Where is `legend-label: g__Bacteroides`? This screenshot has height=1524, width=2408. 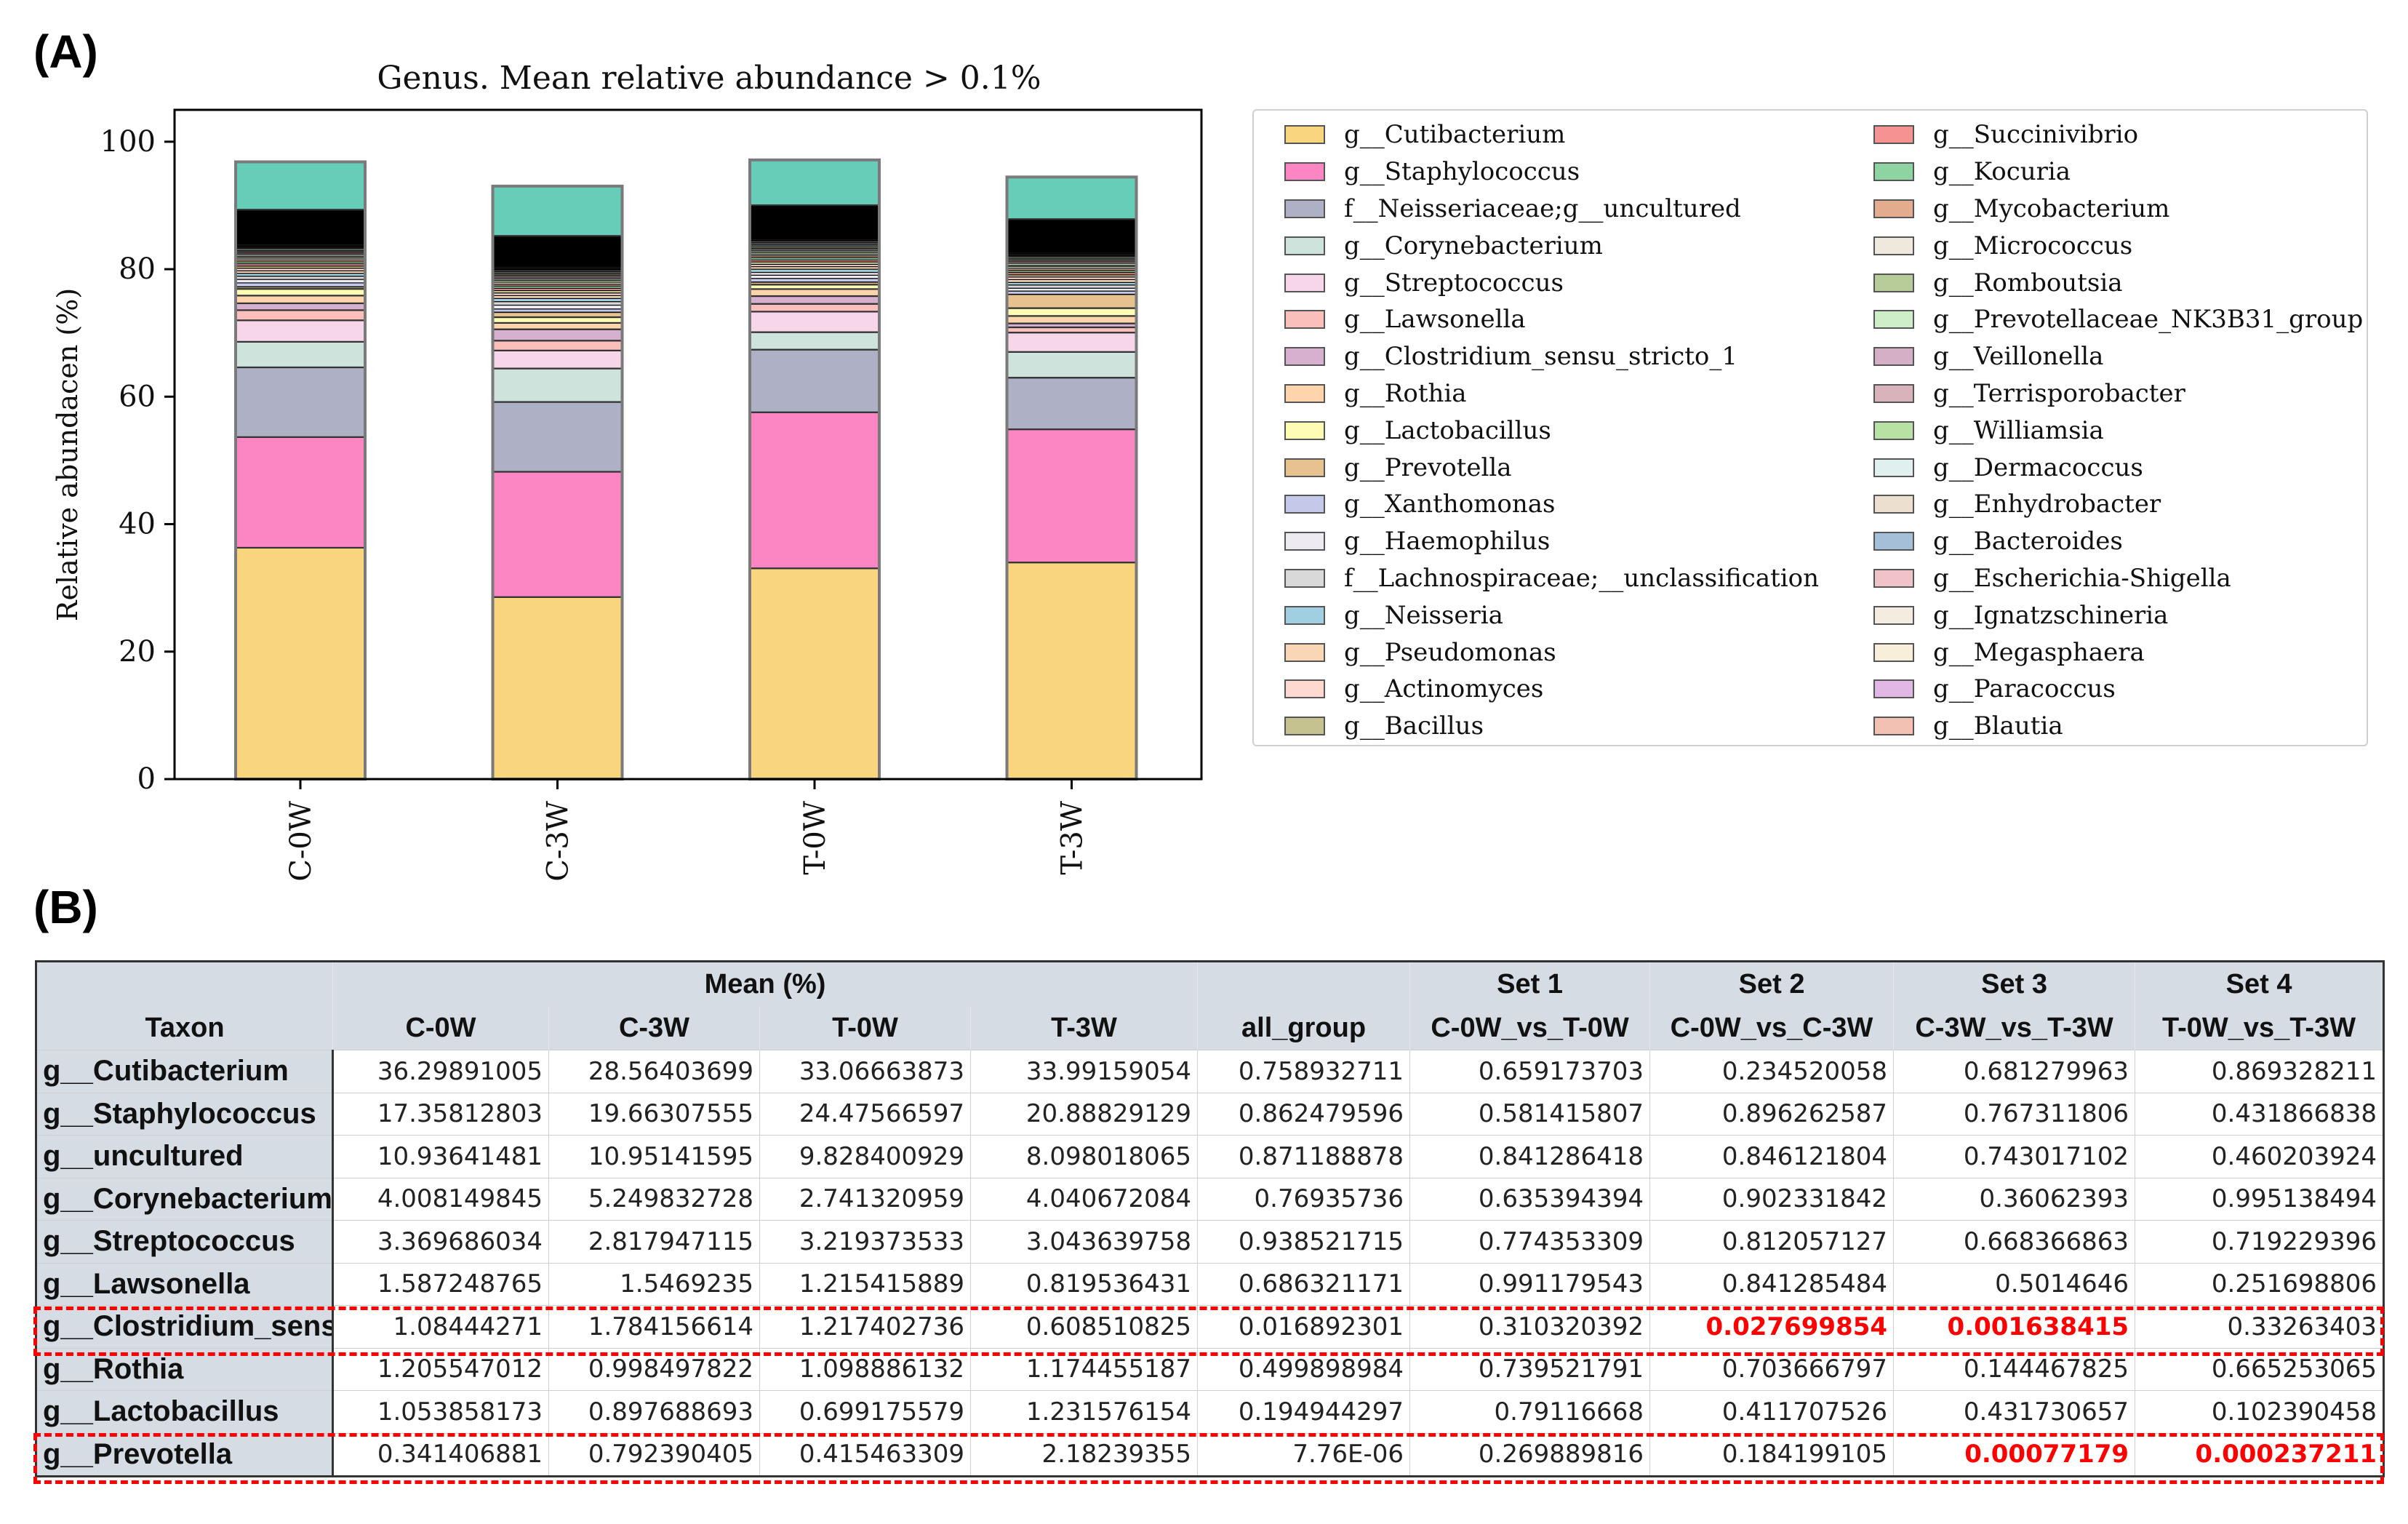 legend-label: g__Bacteroides is located at coordinates (2028, 542).